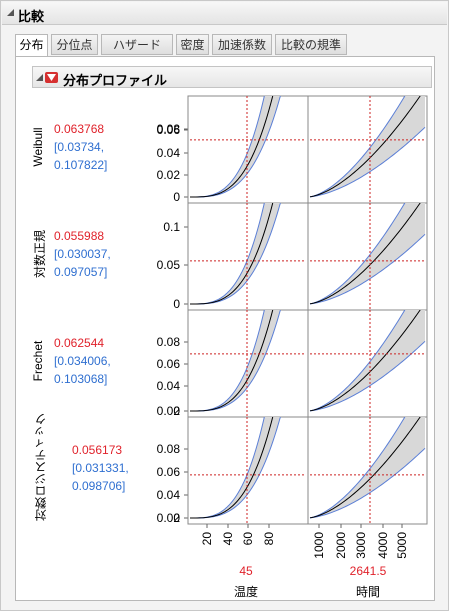 This screenshot has height=611, width=449. What do you see at coordinates (319, 545) in the screenshot?
I see `x-tick-label: 1000` at bounding box center [319, 545].